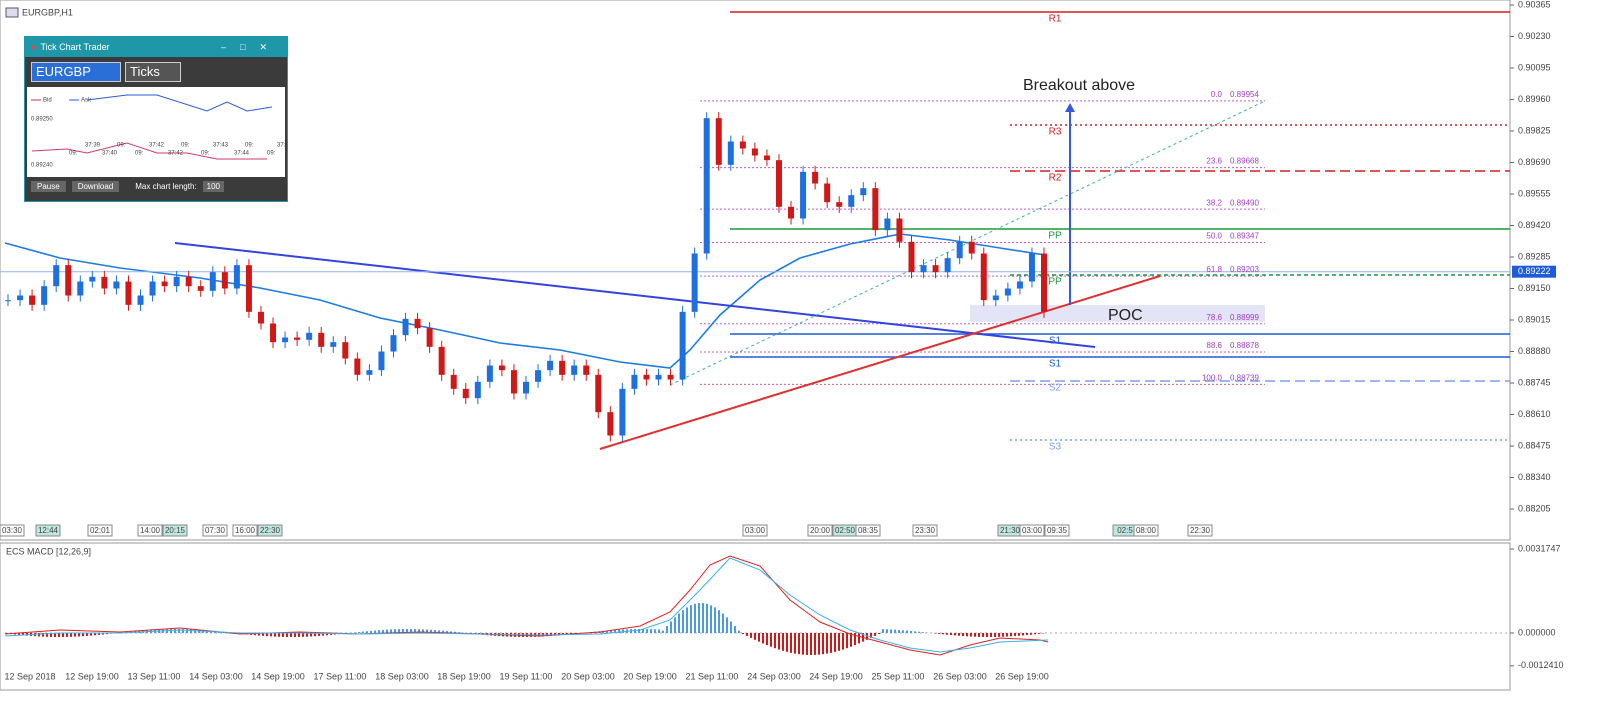 Image resolution: width=1600 pixels, height=710 pixels. What do you see at coordinates (1534, 162) in the screenshot?
I see `price-label: 0.89690` at bounding box center [1534, 162].